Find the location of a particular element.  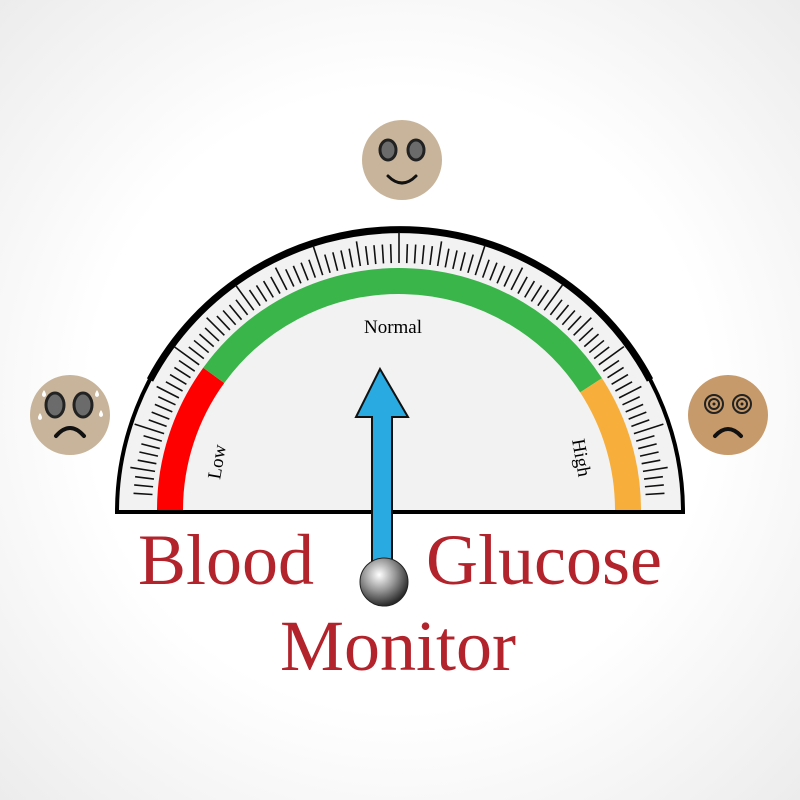

high-zone-band is located at coordinates (610, 444).